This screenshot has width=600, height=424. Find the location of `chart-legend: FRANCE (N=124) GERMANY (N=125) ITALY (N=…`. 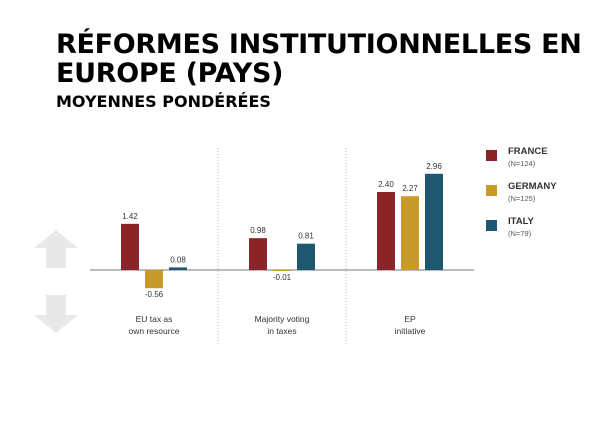

chart-legend: FRANCE (N=124) GERMANY (N=125) ITALY (N=… is located at coordinates (541, 198).